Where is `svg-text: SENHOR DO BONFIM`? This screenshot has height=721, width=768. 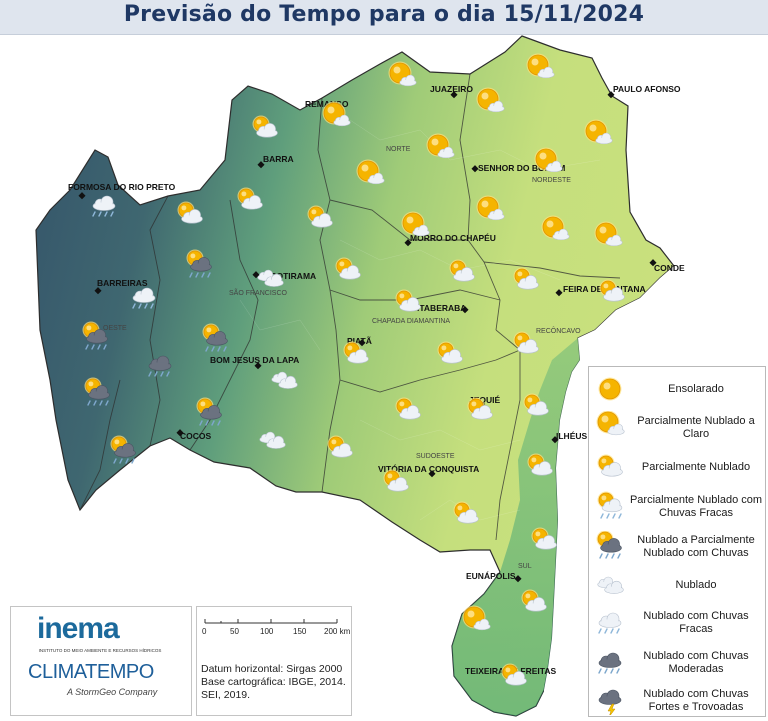
svg-text: SENHOR DO BONFIM is located at coordinates (521, 168).